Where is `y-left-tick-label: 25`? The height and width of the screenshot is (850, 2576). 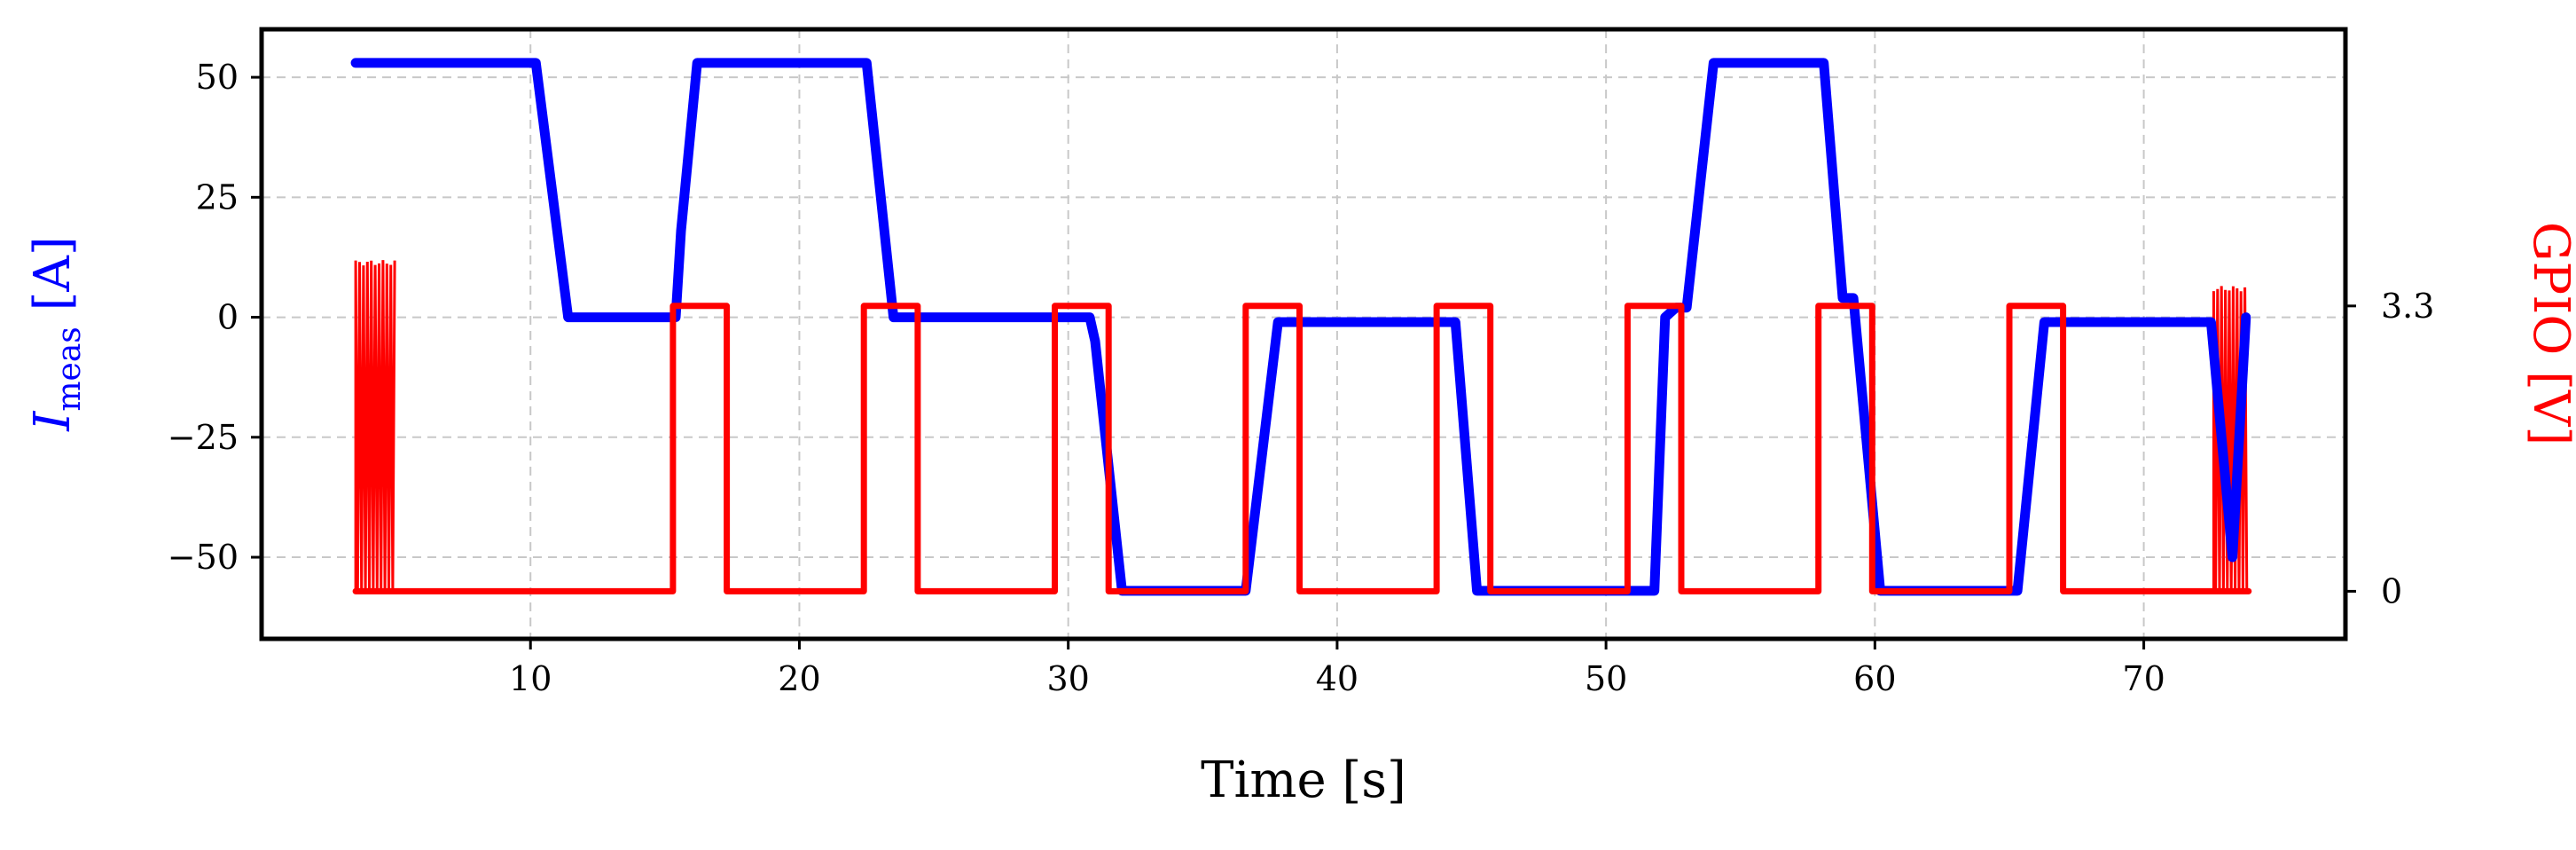
y-left-tick-label: 25 is located at coordinates (217, 196).